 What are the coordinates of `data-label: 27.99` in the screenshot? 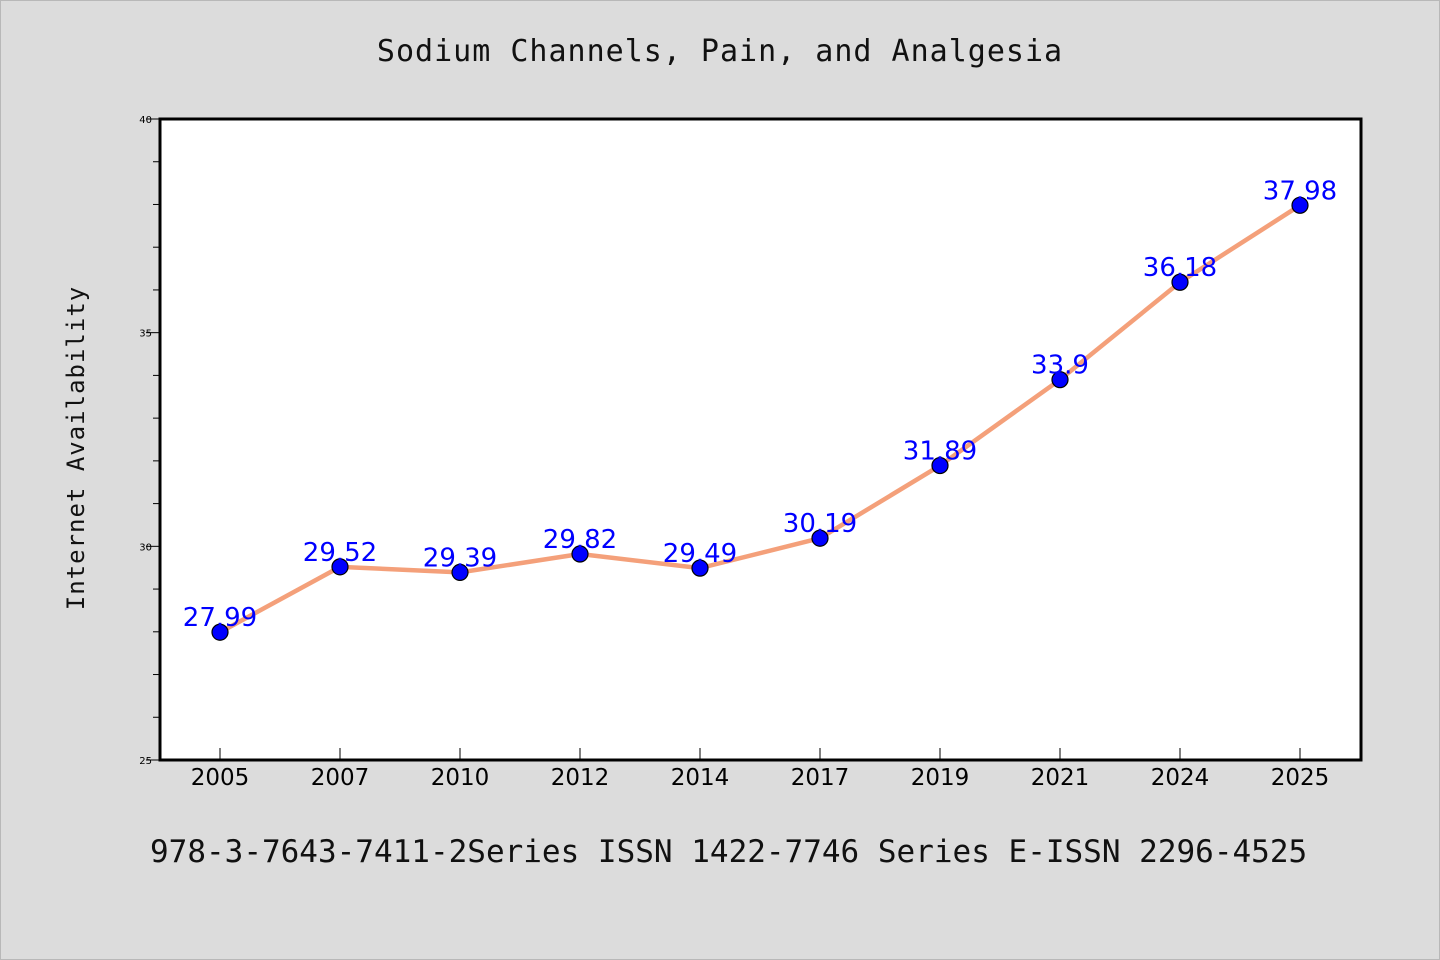 It's located at (220, 618).